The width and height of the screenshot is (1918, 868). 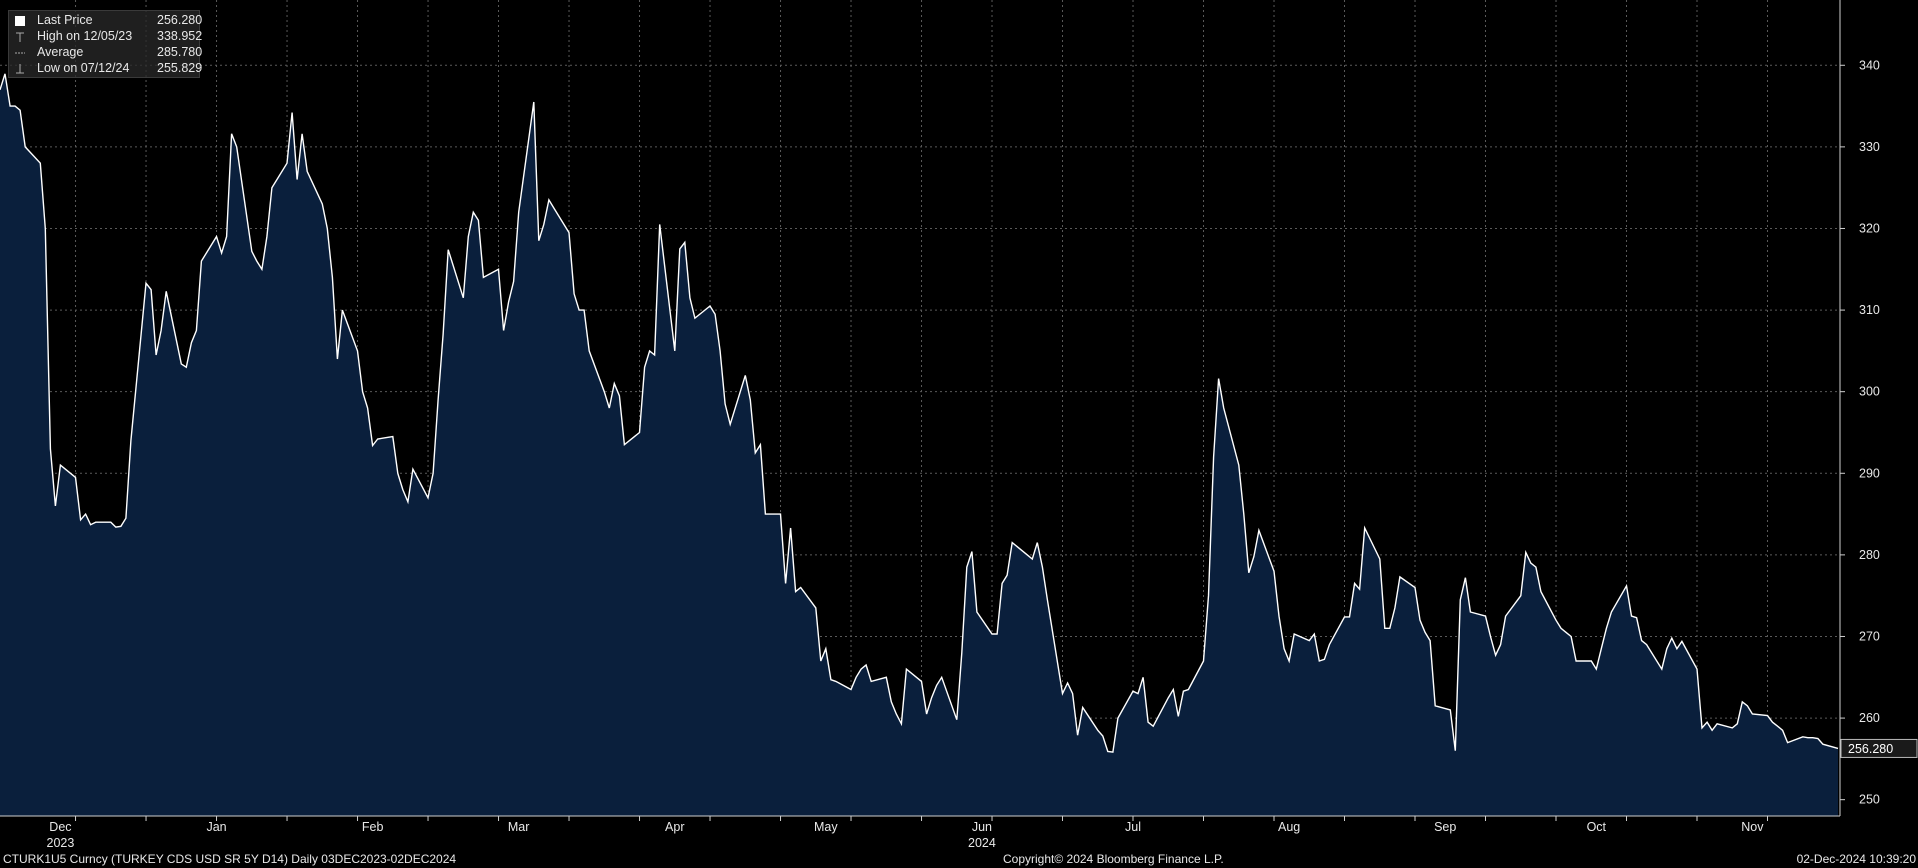 I want to click on legend-avg-value: 285.780, so click(x=180, y=52).